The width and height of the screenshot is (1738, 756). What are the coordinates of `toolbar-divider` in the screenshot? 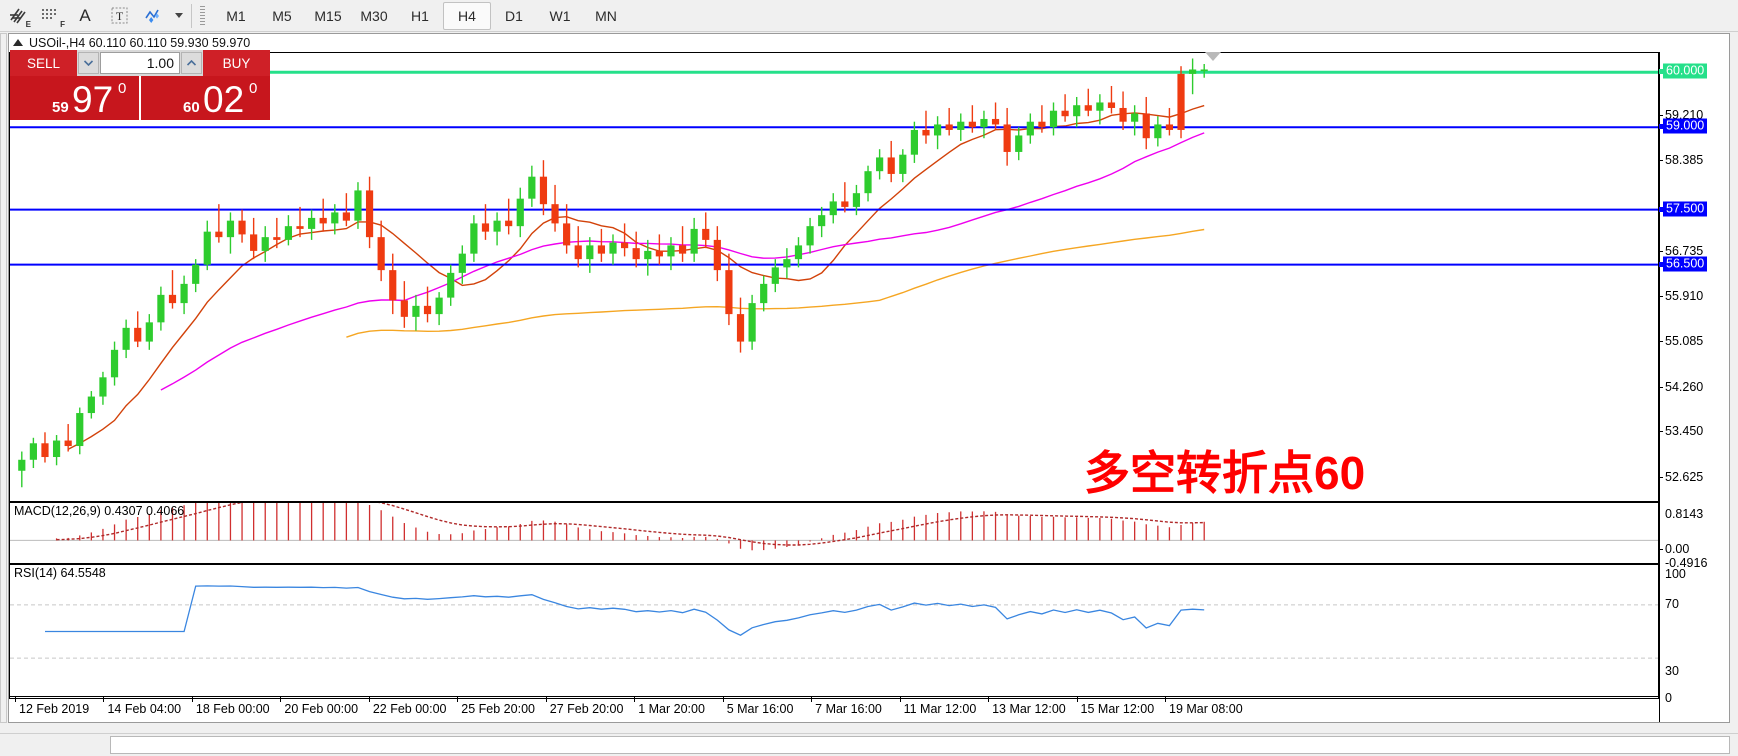 It's located at (191, 15).